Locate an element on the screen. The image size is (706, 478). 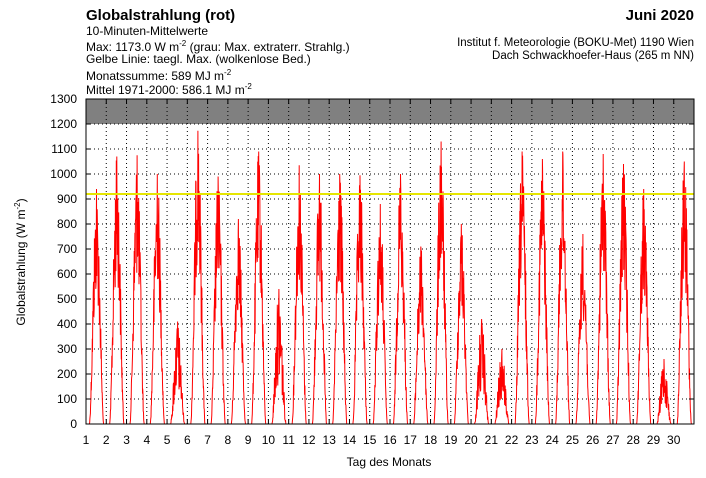
y-tick-label: 1100 is located at coordinates (64, 149).